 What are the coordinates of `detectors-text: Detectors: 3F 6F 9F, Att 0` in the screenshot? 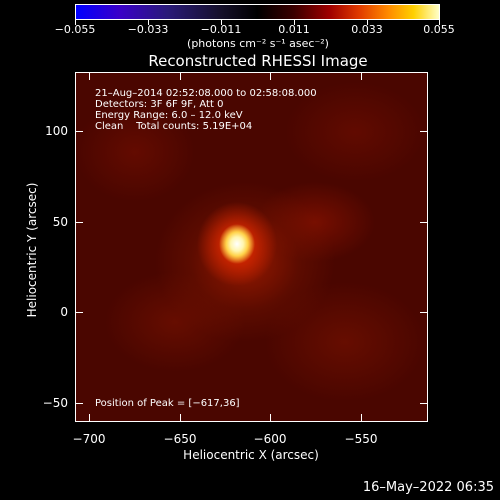 It's located at (159, 104).